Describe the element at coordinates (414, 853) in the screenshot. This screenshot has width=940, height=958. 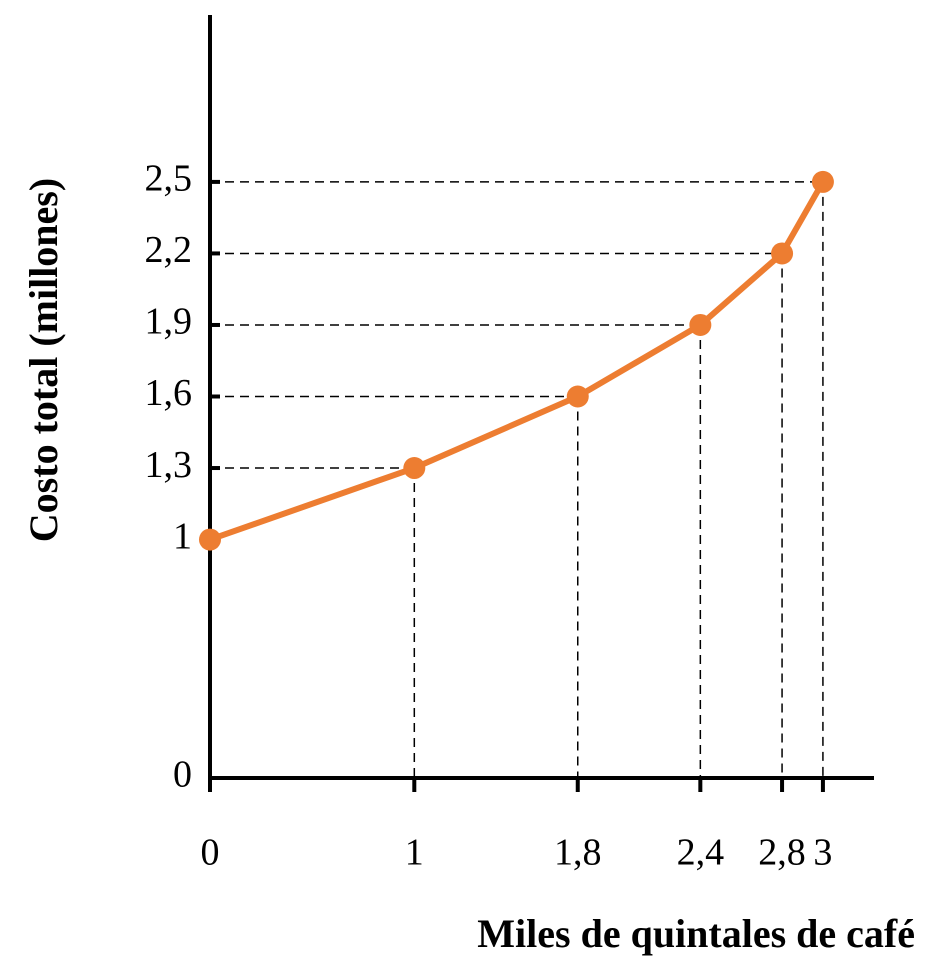
I see `x-tick-label: 1` at that location.